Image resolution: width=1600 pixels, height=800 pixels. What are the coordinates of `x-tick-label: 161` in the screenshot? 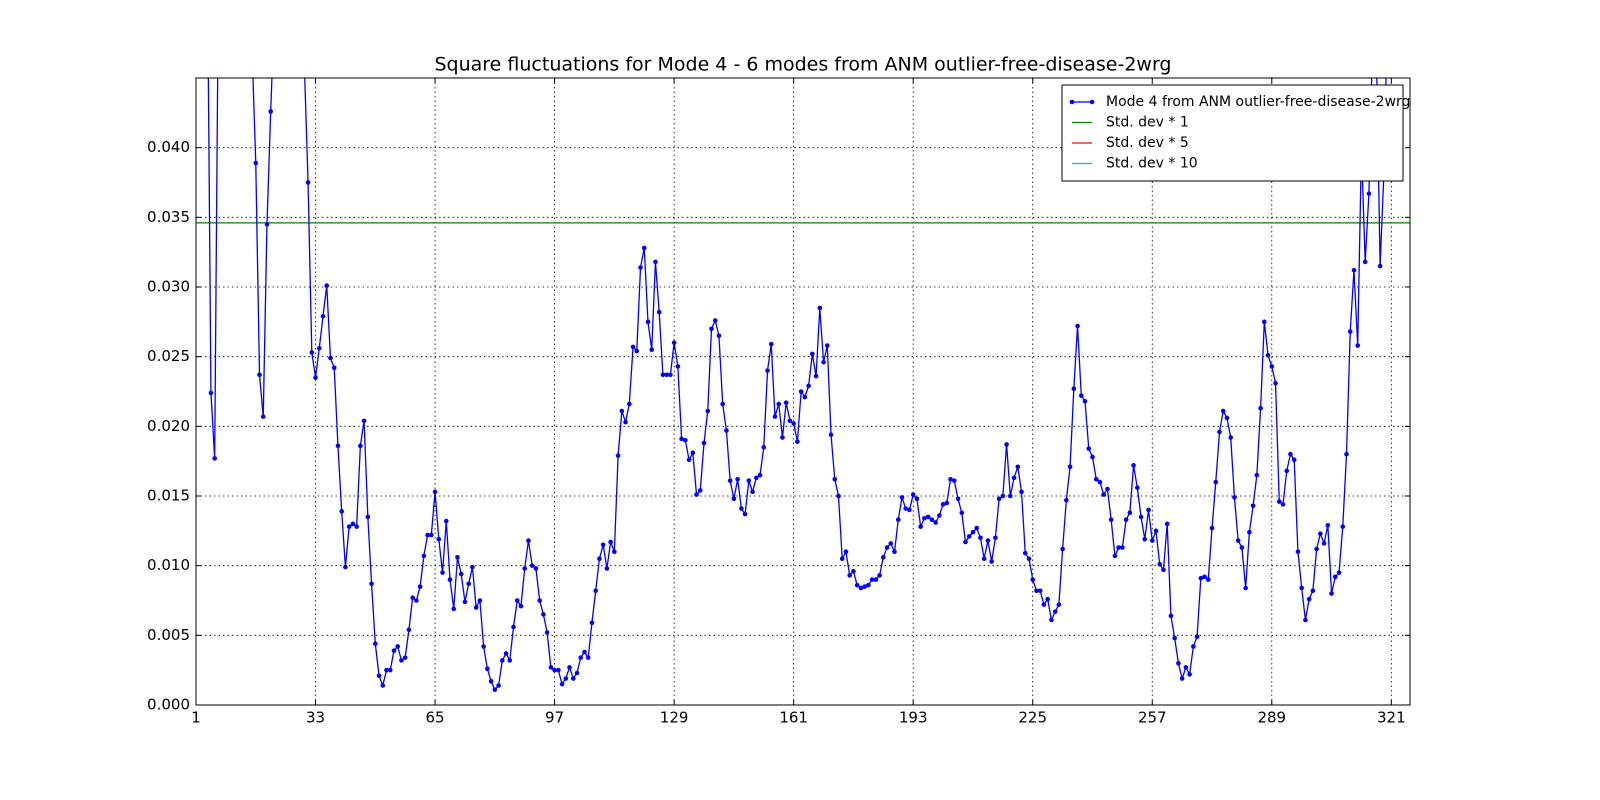 It's located at (793, 718).